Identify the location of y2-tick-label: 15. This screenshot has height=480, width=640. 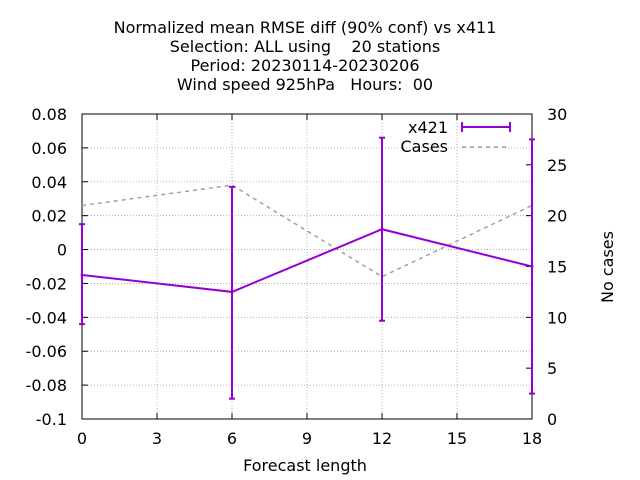
(557, 267).